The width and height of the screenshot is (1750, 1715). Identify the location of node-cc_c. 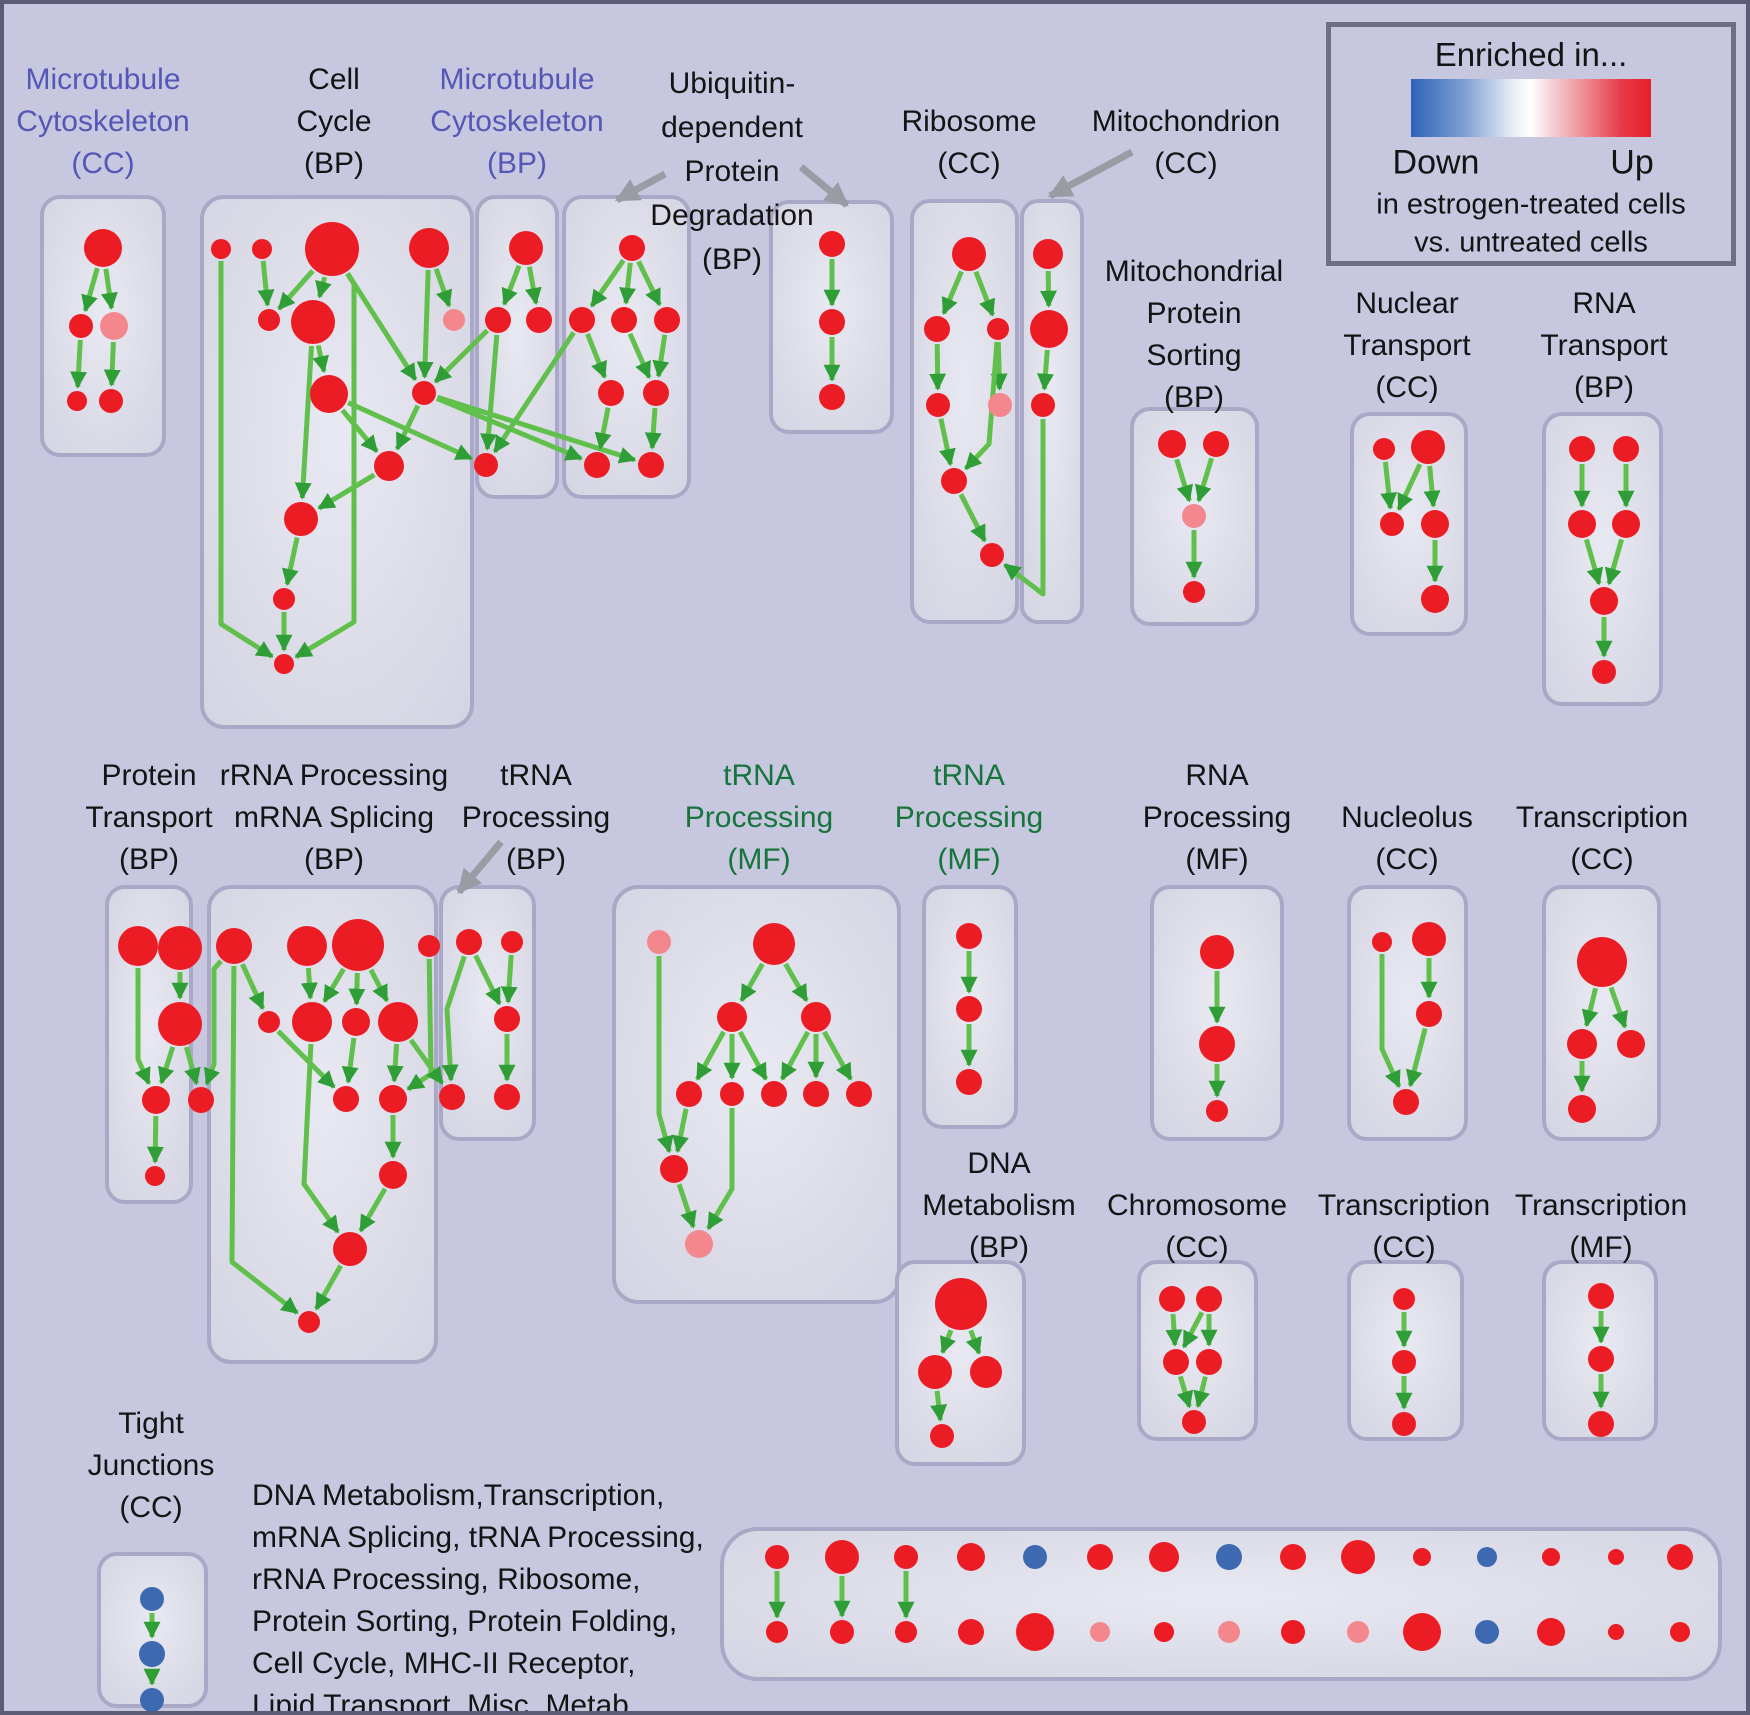
(332, 249).